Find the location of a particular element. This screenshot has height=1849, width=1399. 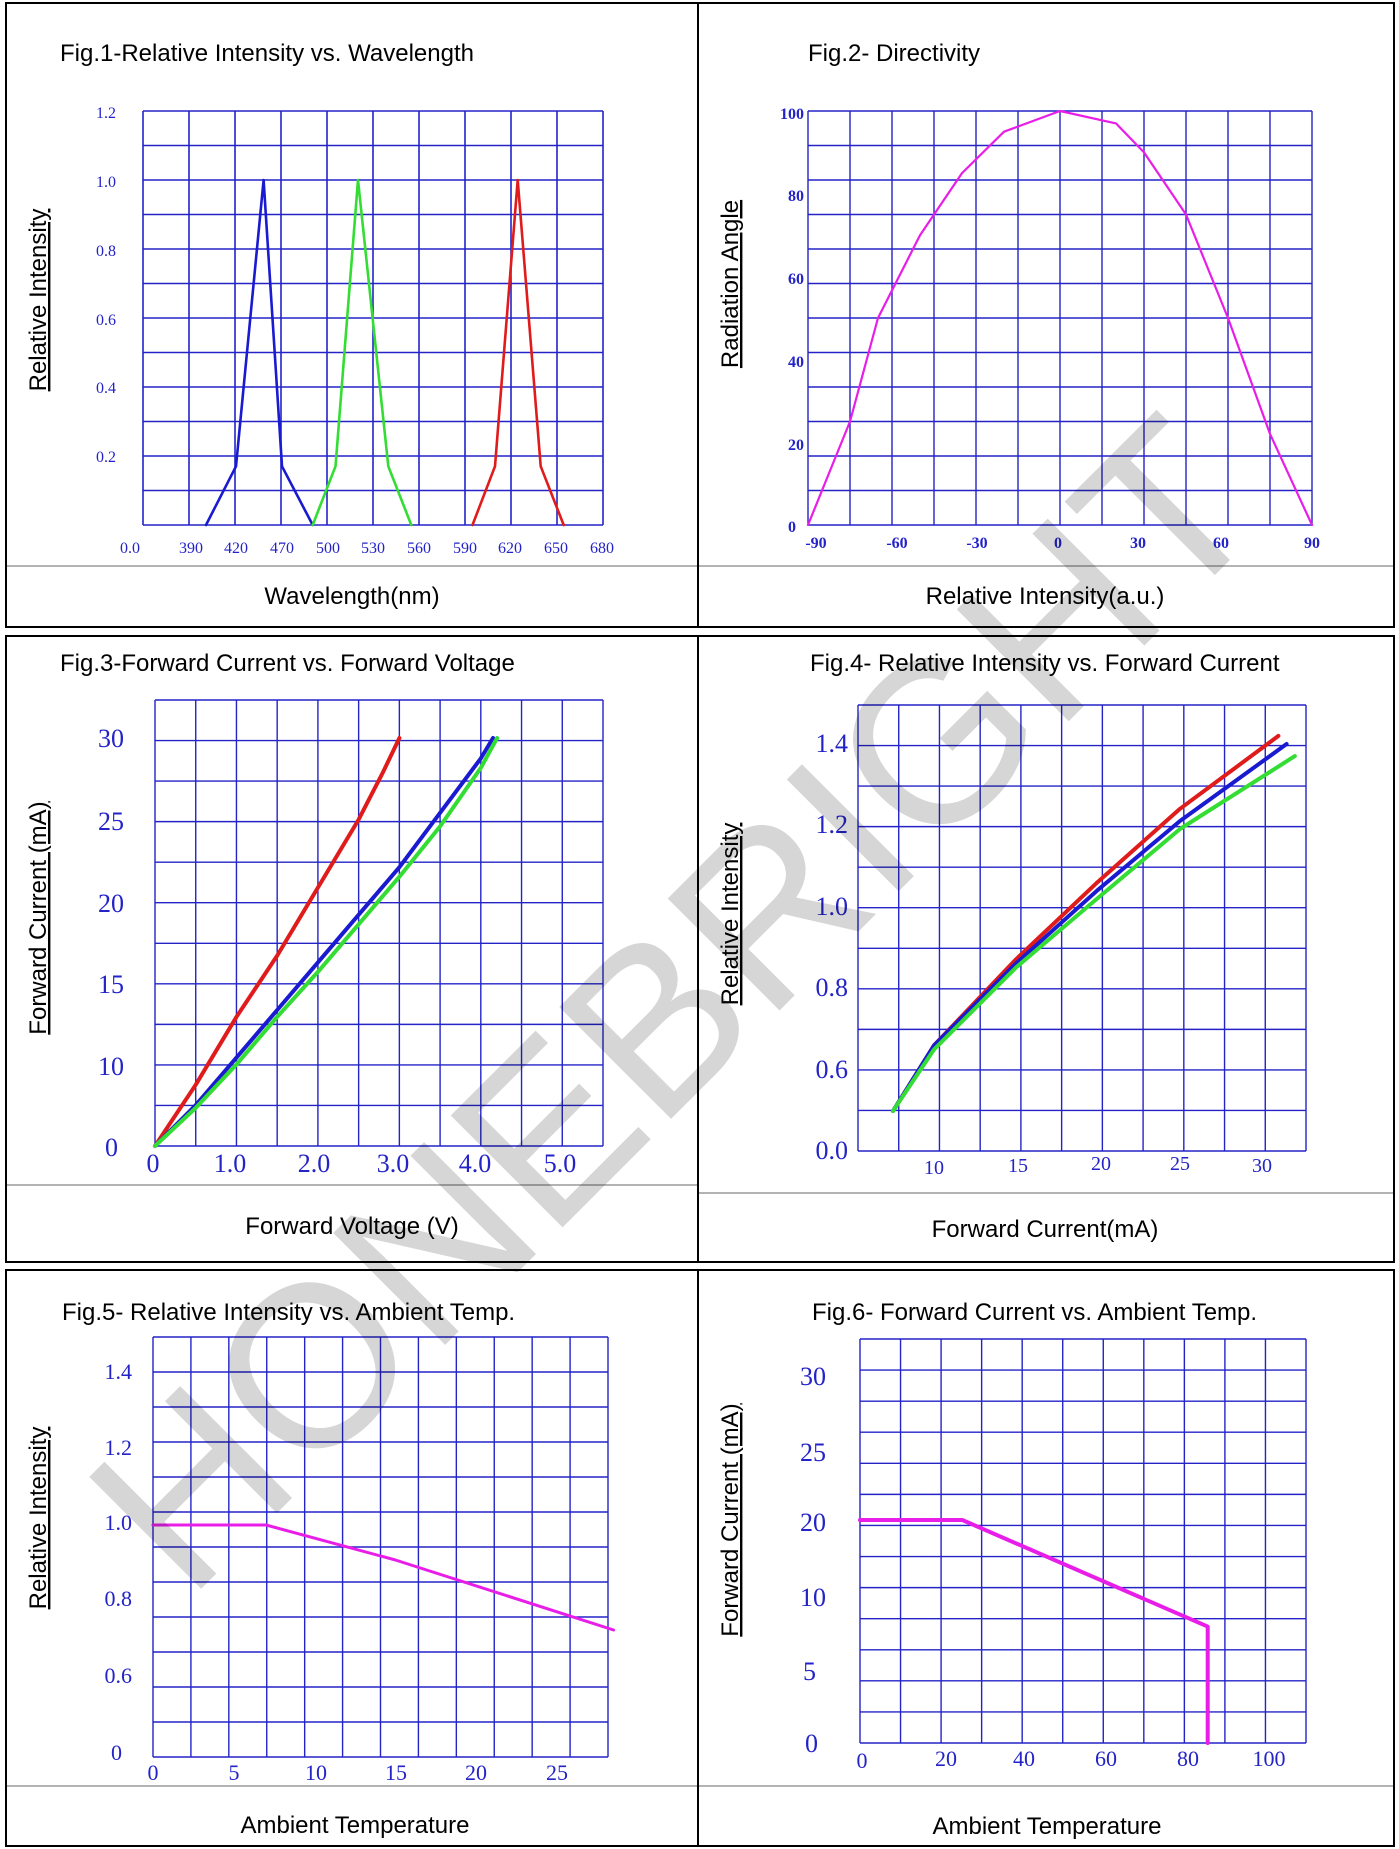

fig4-y-axis-label: Relative Intensity is located at coordinates (730, 914).